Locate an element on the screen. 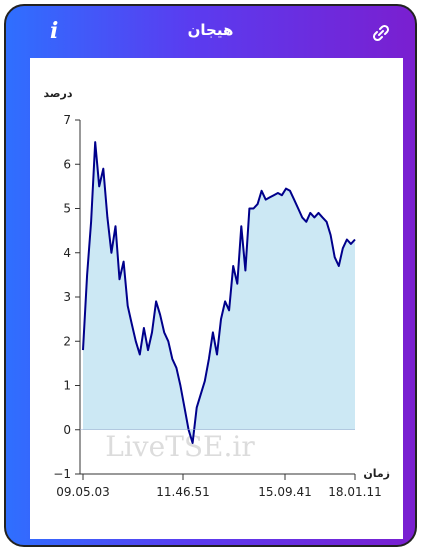 The image size is (427, 554). y-tick-label: 0 is located at coordinates (67, 430).